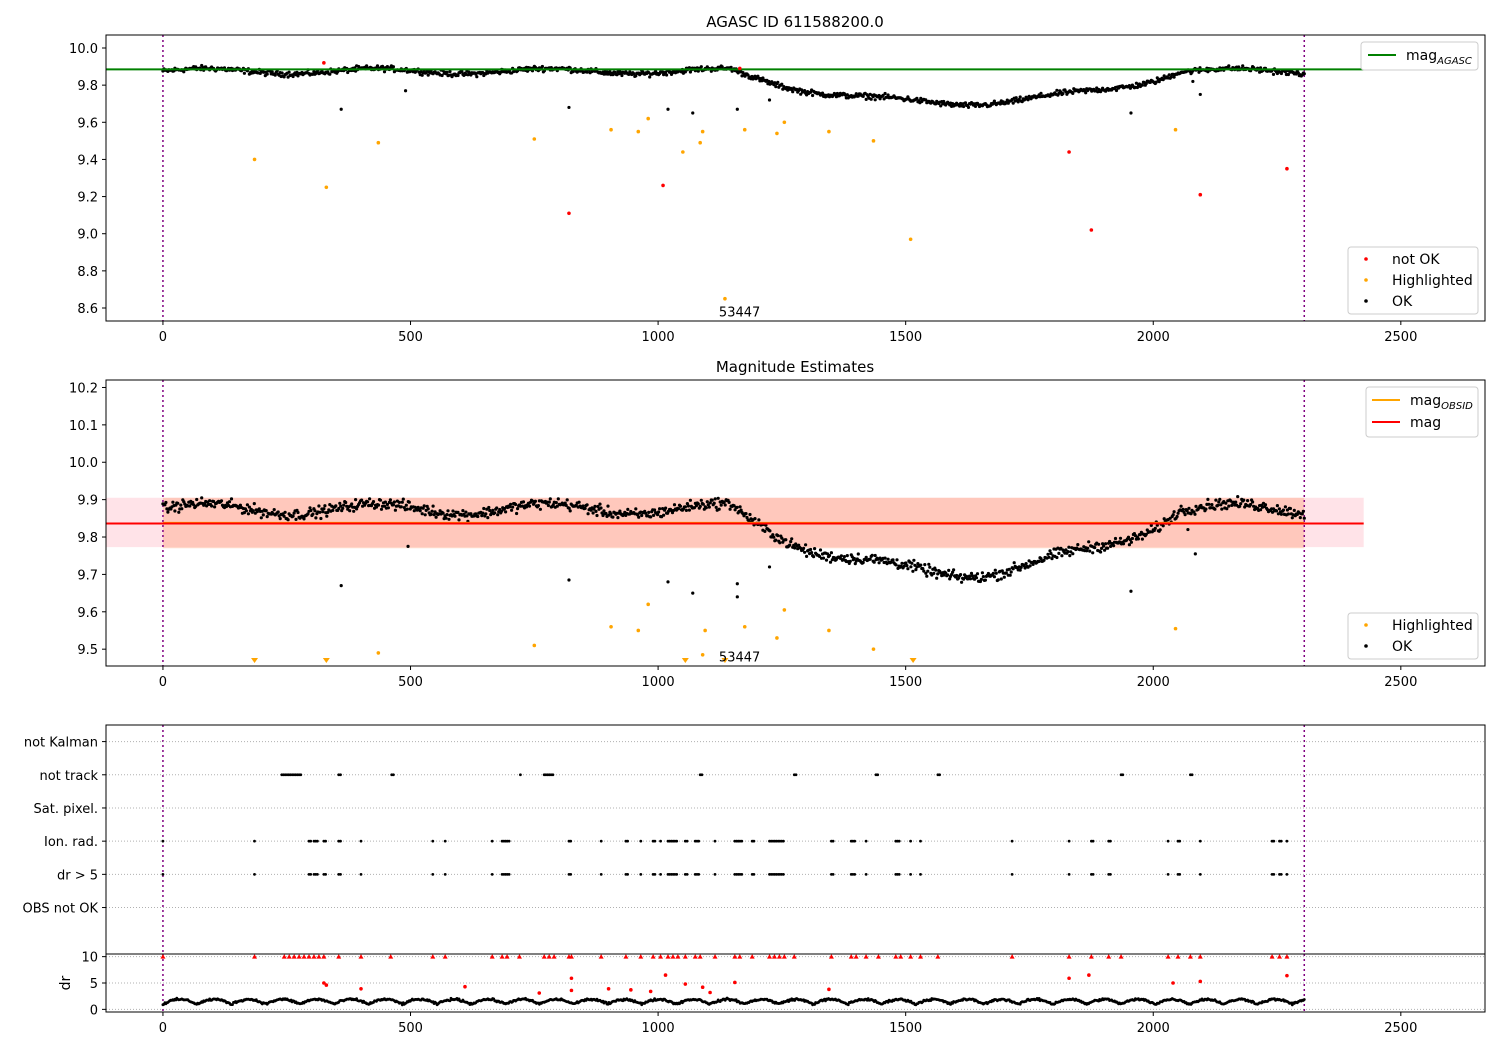 The height and width of the screenshot is (1050, 1500). I want to click on xtick-label: 2500, so click(1400, 682).